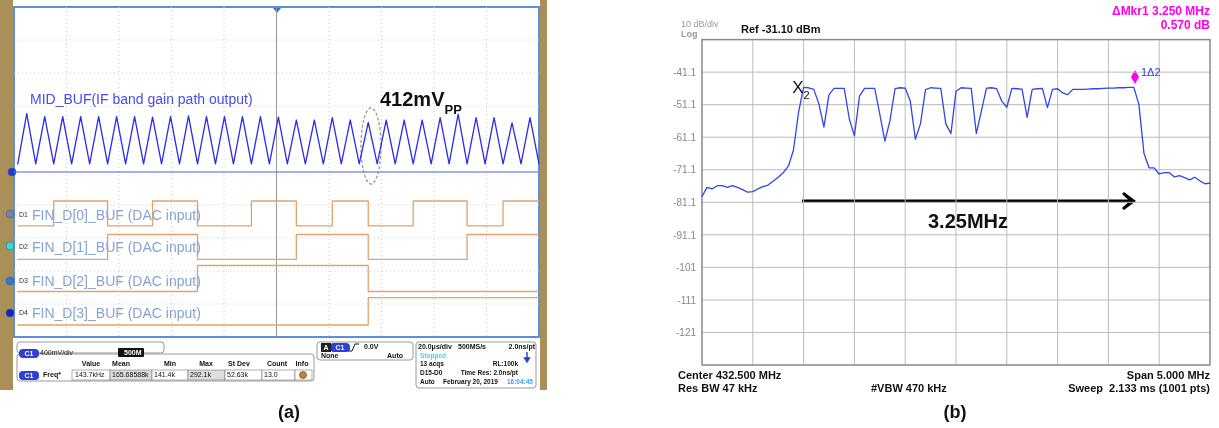 This screenshot has height=428, width=1219. I want to click on y-tick-label: -71.1, so click(685, 170).